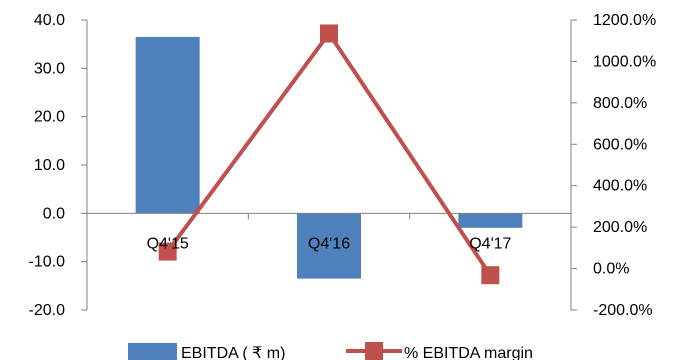 This screenshot has width=686, height=360. What do you see at coordinates (49, 20) in the screenshot?
I see `left-tick-label: 40.0` at bounding box center [49, 20].